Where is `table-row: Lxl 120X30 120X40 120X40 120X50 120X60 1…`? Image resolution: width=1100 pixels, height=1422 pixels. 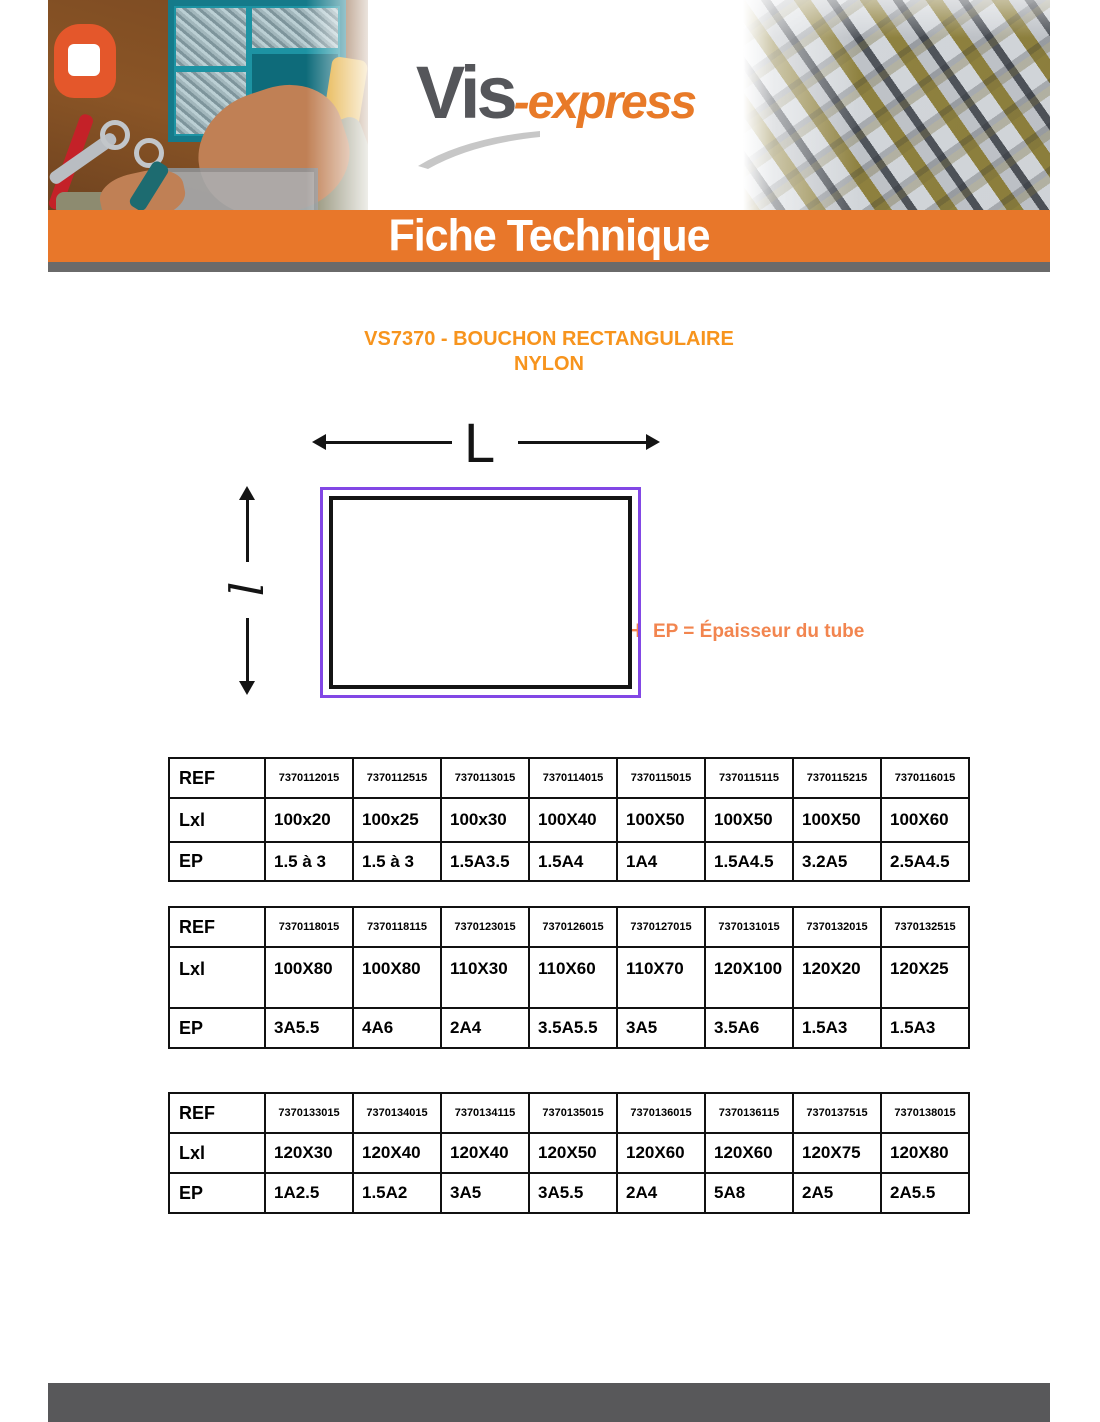
table-row: Lxl 120X30 120X40 120X40 120X50 120X60 1… is located at coordinates (569, 1153).